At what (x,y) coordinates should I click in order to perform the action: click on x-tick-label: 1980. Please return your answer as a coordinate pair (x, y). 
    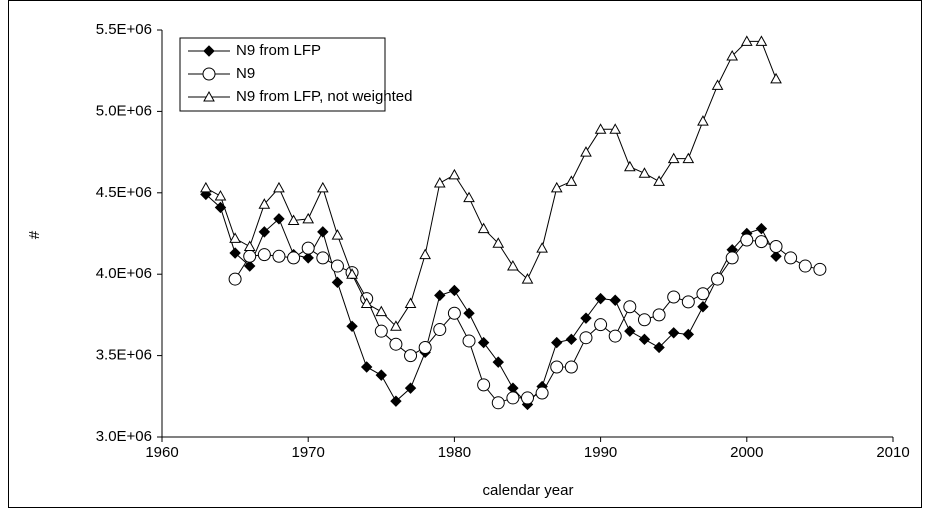
    Looking at the image, I should click on (454, 452).